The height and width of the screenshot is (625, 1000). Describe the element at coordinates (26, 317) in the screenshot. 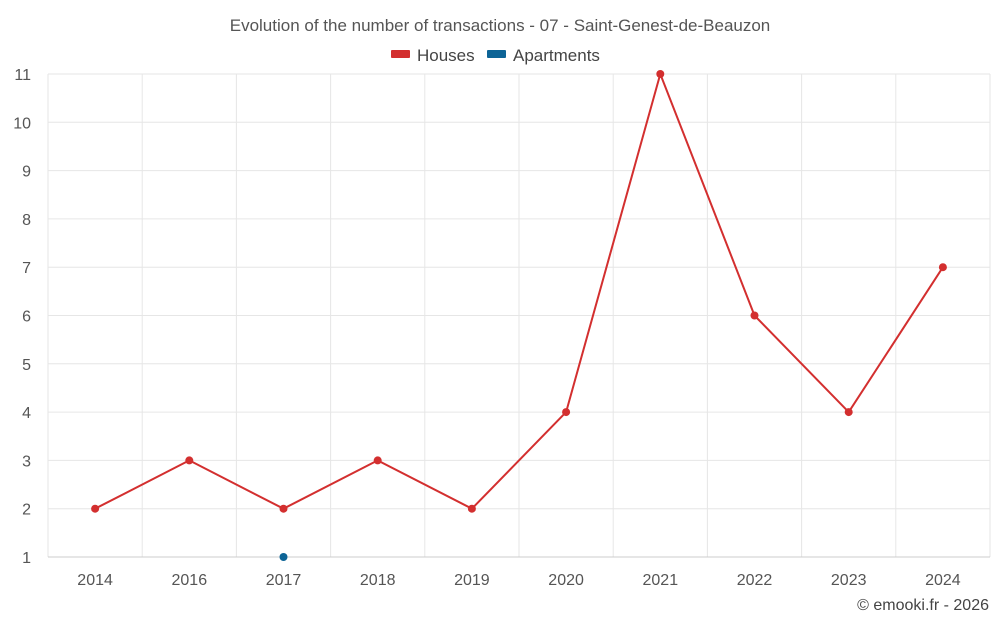

I see `y-tick-label: 6` at that location.